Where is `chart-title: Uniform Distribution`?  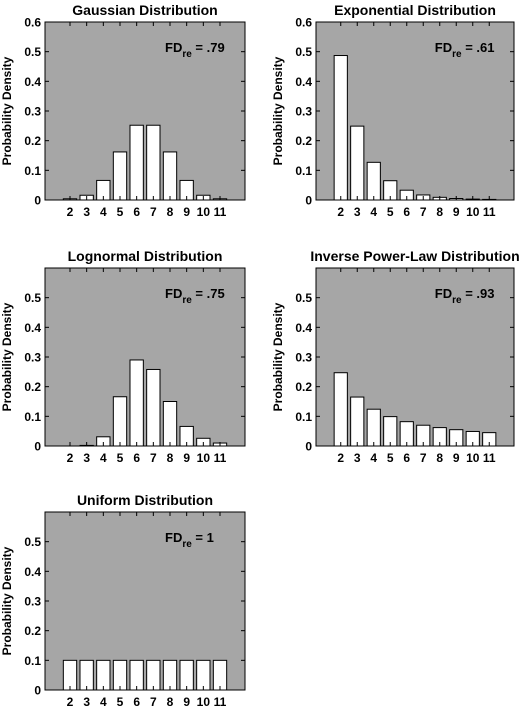
chart-title: Uniform Distribution is located at coordinates (145, 500).